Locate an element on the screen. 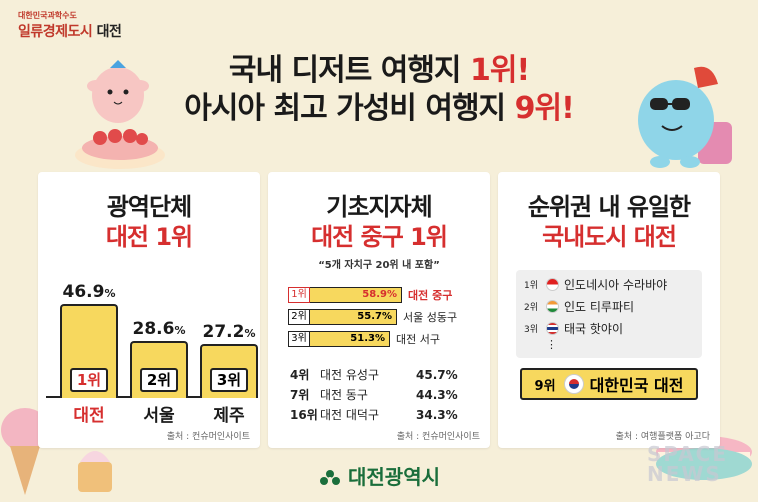 The height and width of the screenshot is (502, 758). rank-bar: 58.9% is located at coordinates (356, 295).